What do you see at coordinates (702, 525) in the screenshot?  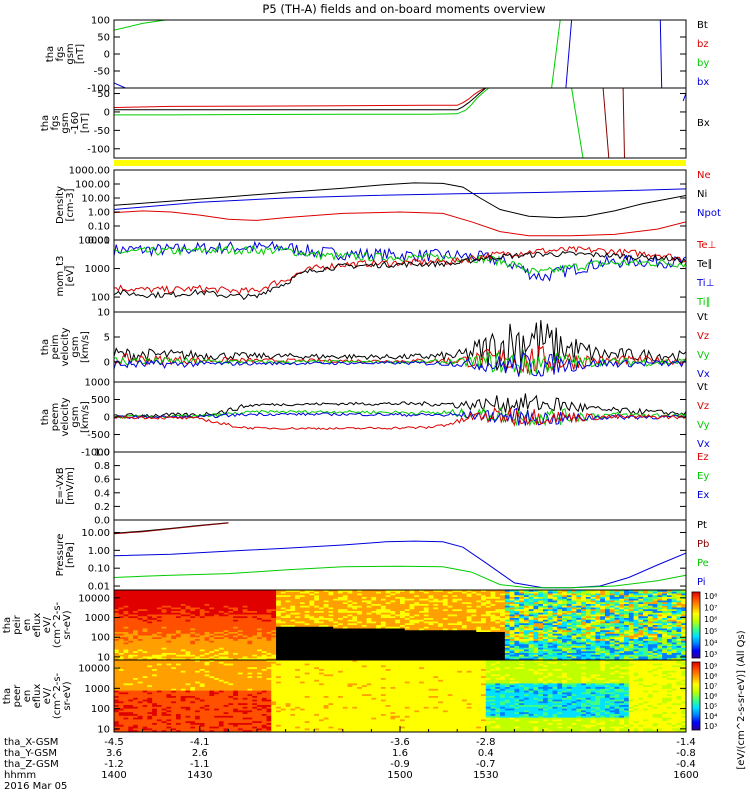 I see `legend-entry: Pt` at bounding box center [702, 525].